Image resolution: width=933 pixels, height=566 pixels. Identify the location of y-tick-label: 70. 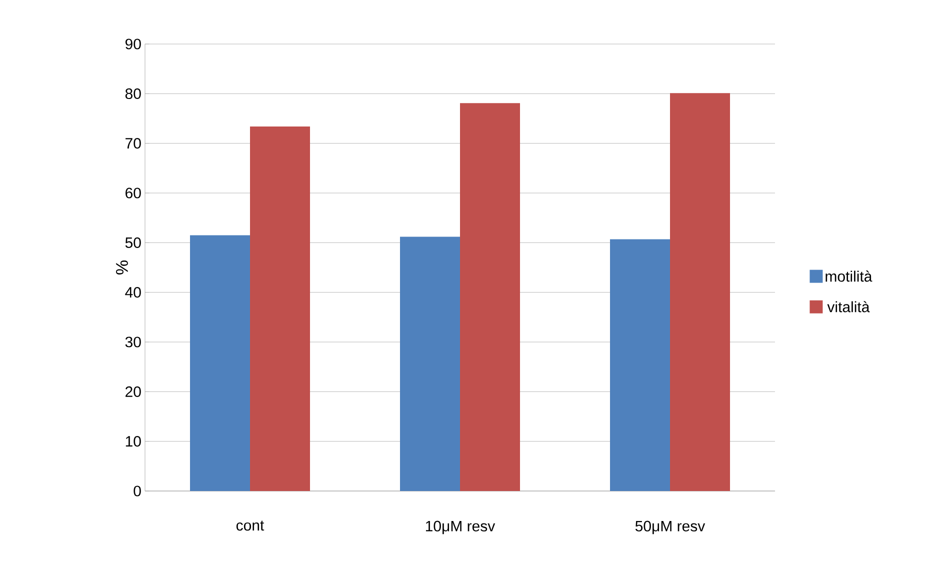
(133, 143).